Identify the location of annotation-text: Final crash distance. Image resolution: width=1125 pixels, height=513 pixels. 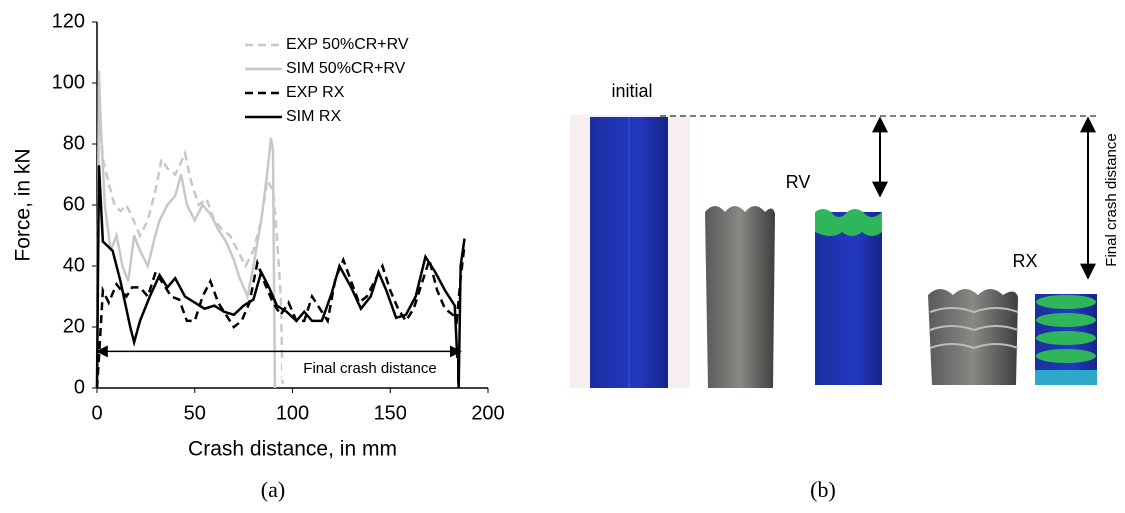
(369, 368).